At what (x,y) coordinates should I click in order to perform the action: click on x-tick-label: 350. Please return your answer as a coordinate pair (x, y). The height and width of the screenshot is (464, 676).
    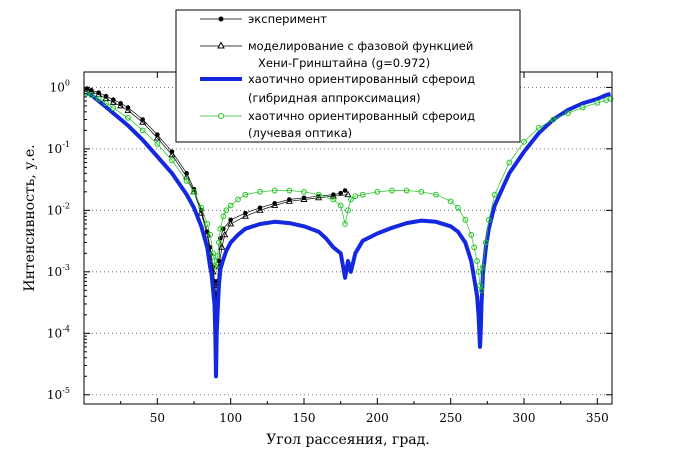
    Looking at the image, I should click on (597, 418).